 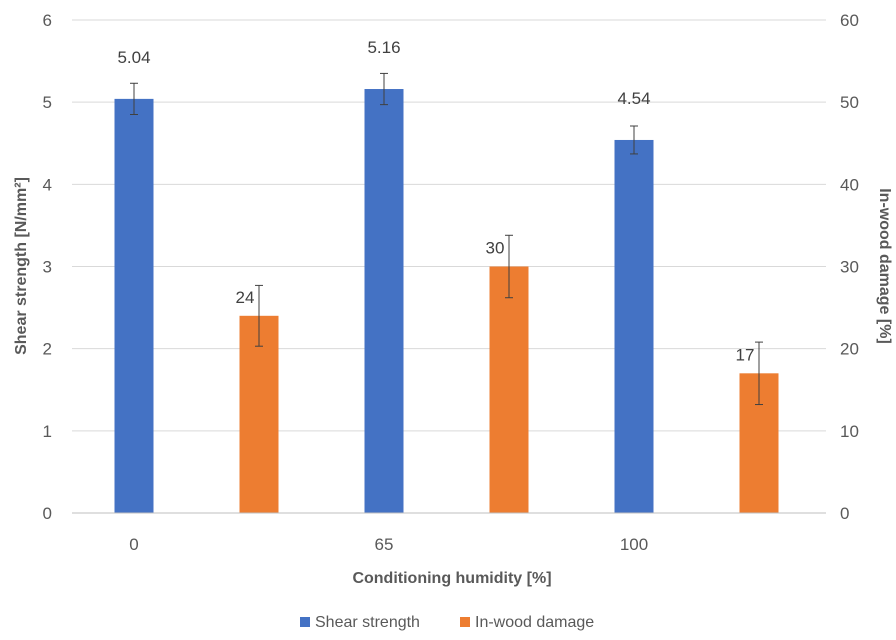 I want to click on y-tick-label: 2, so click(x=47, y=349).